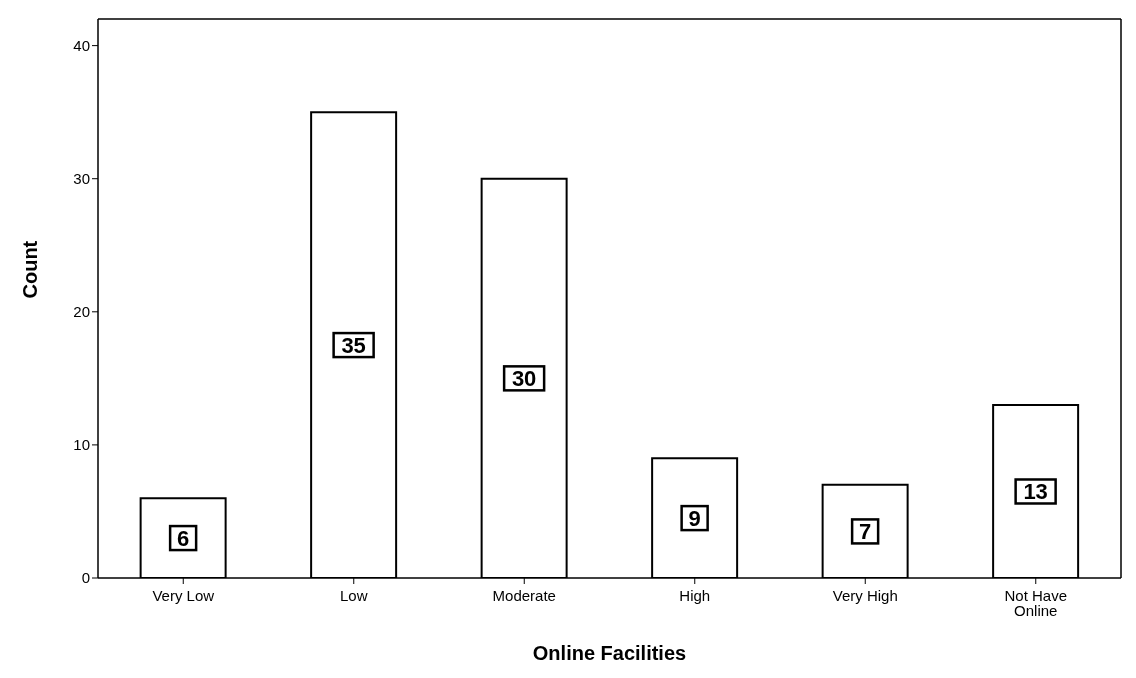 The image size is (1136, 678). What do you see at coordinates (524, 595) in the screenshot?
I see `x-tick-label: Moderate` at bounding box center [524, 595].